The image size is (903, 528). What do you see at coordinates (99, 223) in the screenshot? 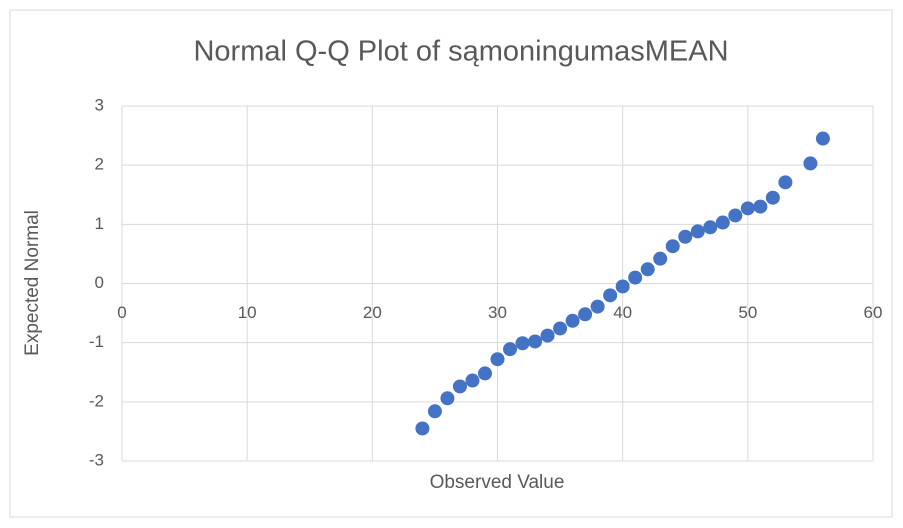
I see `y-tick-label: 1` at bounding box center [99, 223].